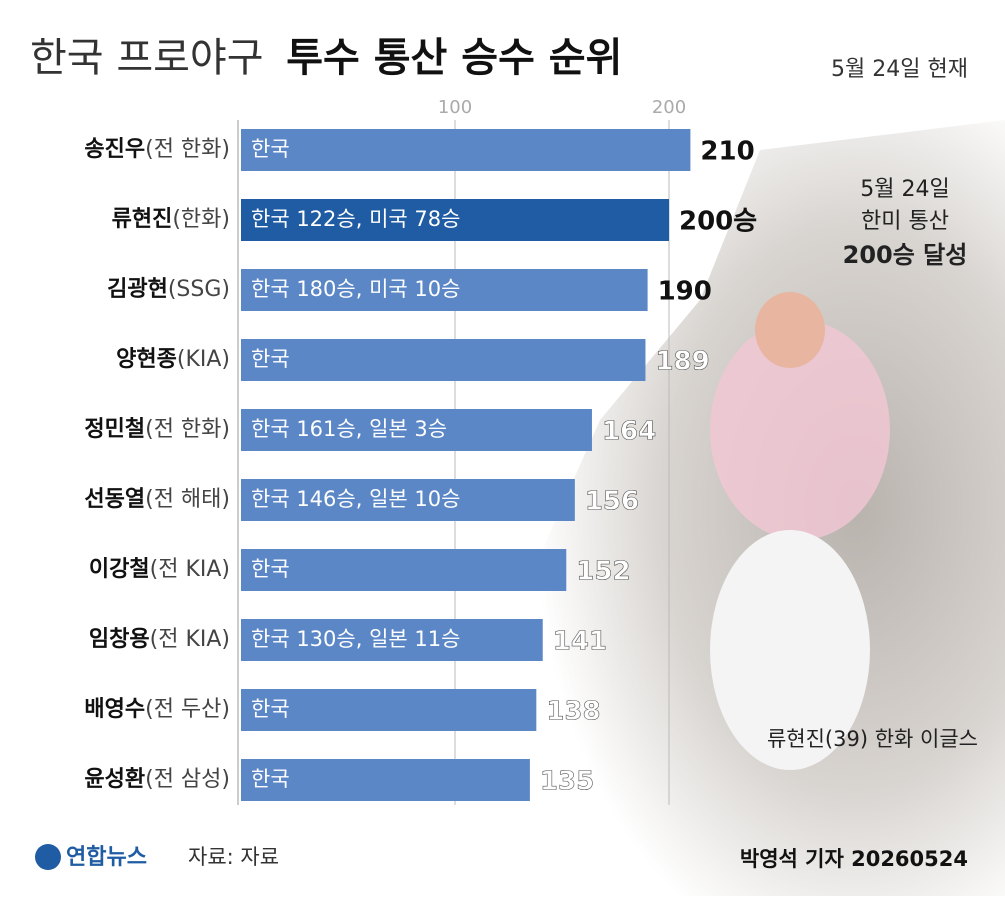 The width and height of the screenshot is (1005, 900). I want to click on credit: 박영석 기자 20260524, so click(854, 859).